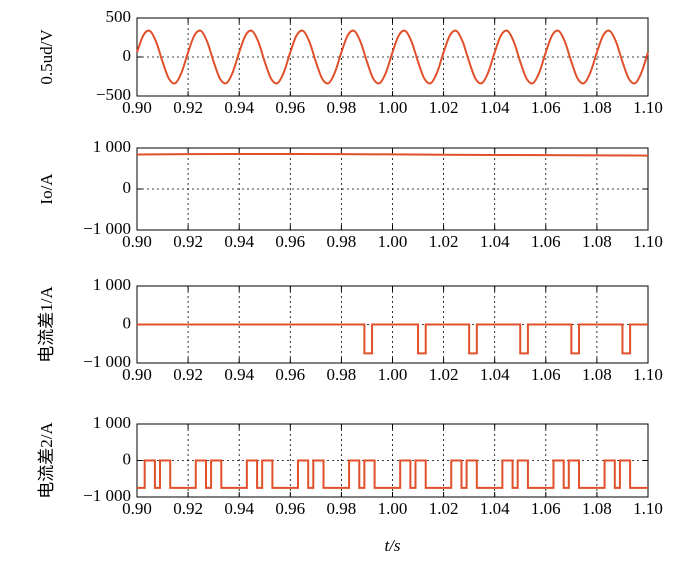 Image resolution: width=690 pixels, height=561 pixels. I want to click on y-axis-label: 0.5ud/V, so click(46, 57).